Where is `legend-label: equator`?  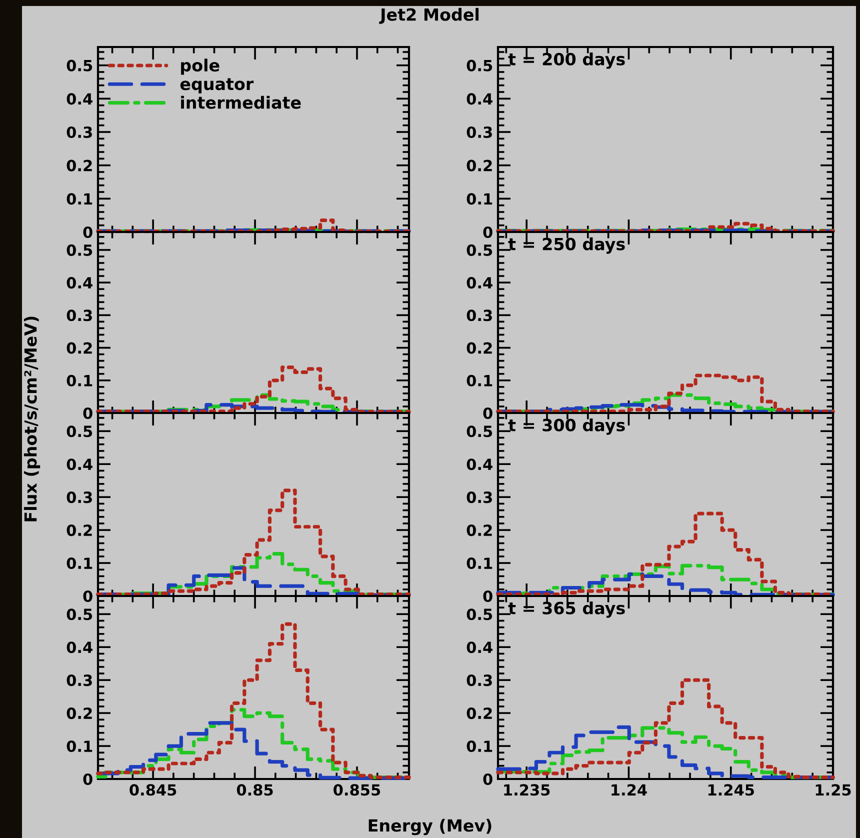 legend-label: equator is located at coordinates (217, 86).